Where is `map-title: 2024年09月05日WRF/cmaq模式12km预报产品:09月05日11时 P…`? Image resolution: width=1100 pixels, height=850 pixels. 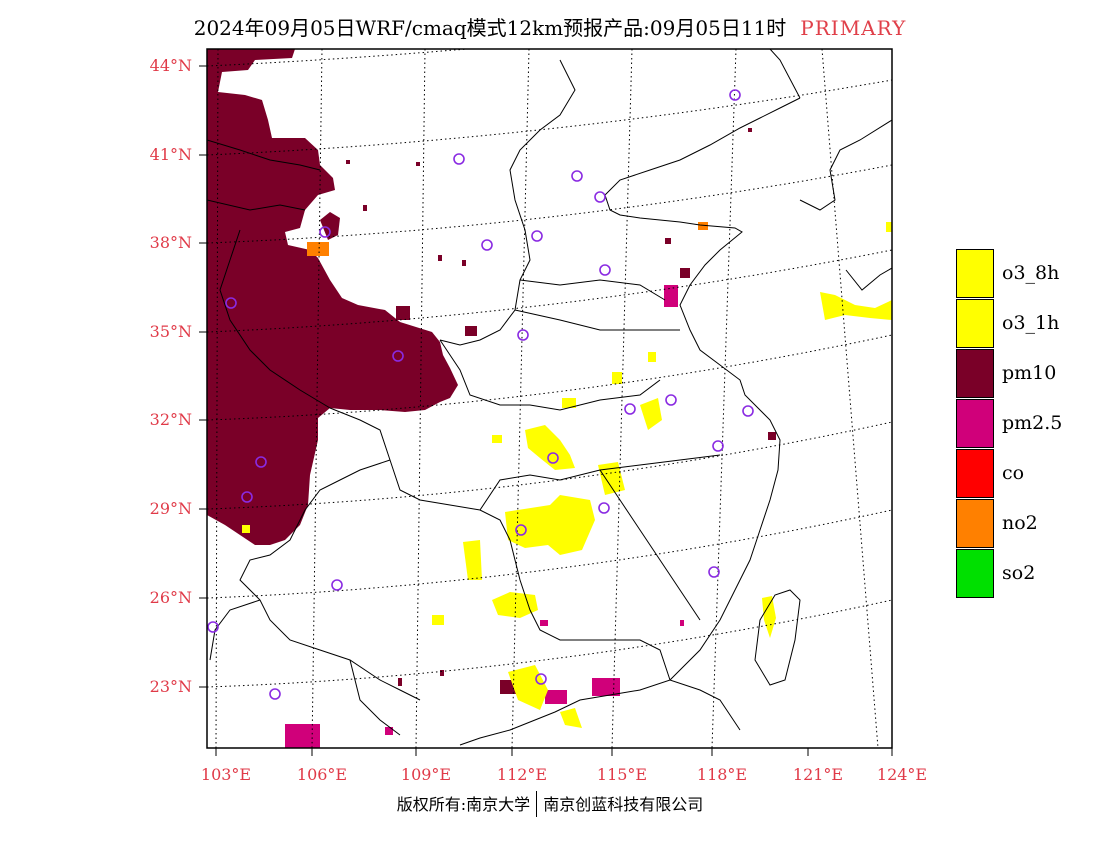 map-title: 2024年09月05日WRF/cmaq模式12km预报产品:09月05日11时 P… is located at coordinates (550, 26).